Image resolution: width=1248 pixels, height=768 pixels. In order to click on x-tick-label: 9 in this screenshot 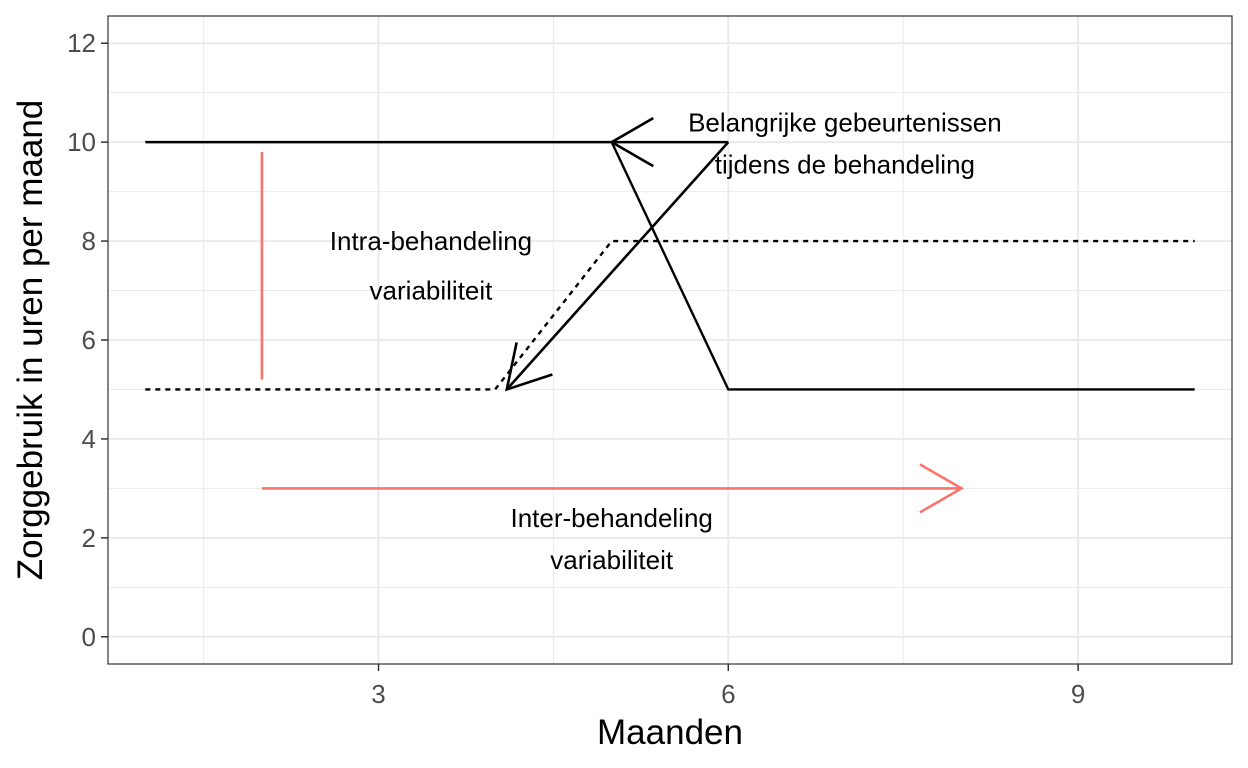, I will do `click(1078, 694)`.